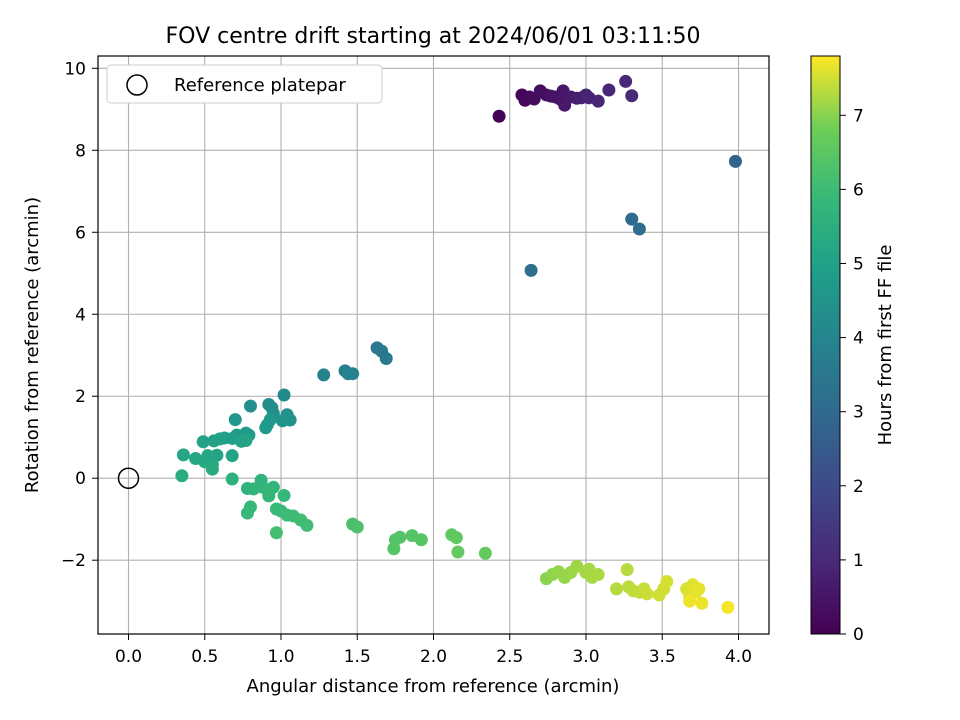 The height and width of the screenshot is (720, 960). I want to click on y-tick-label: −2, so click(73, 561).